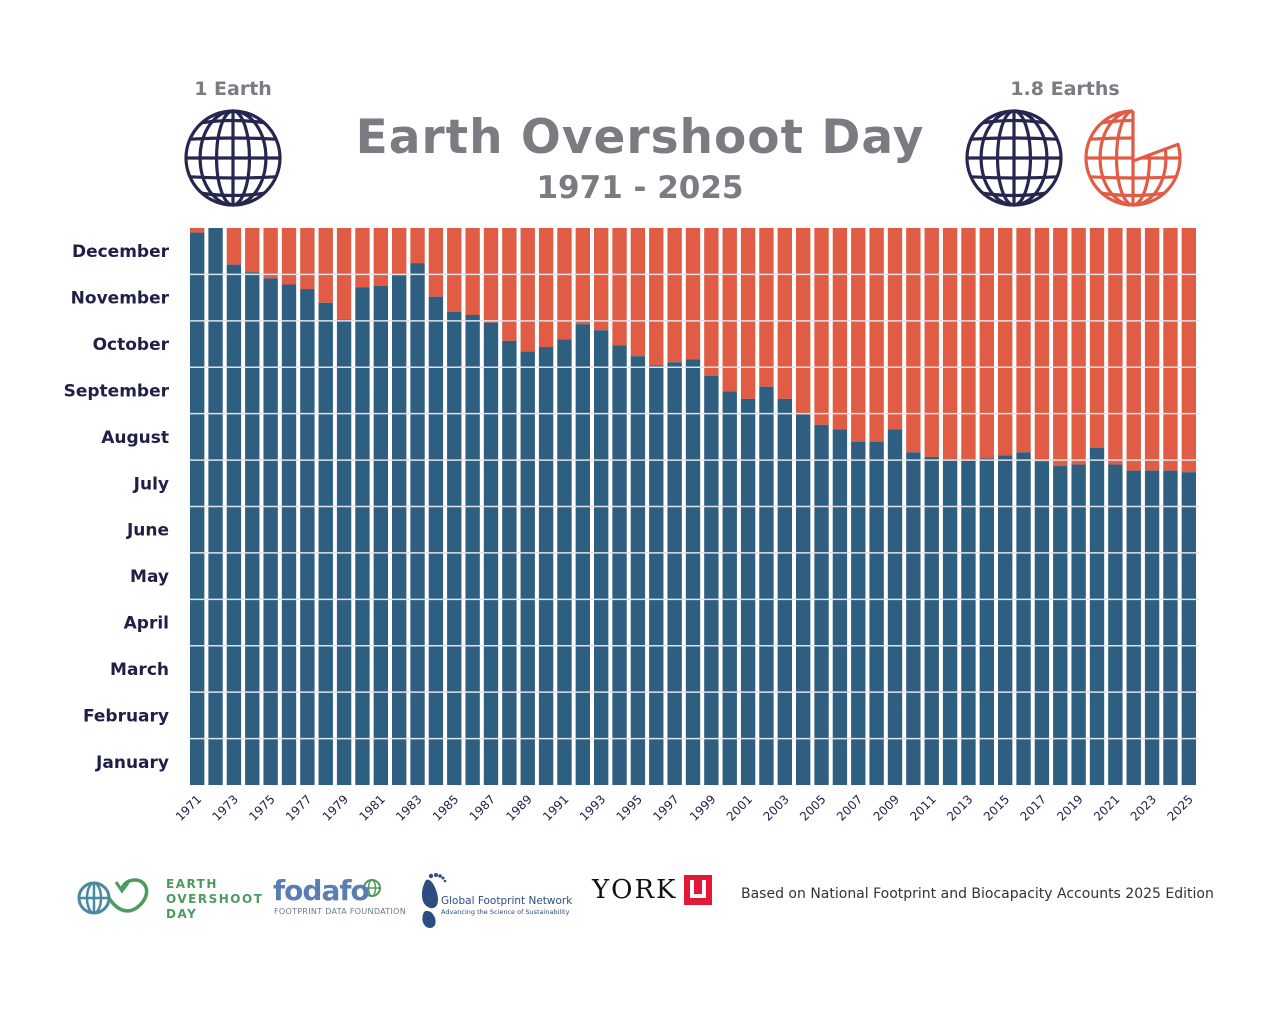 This screenshot has height=1018, width=1280. What do you see at coordinates (1170, 627) in the screenshot?
I see `bar-overshoot-2024` at bounding box center [1170, 627].